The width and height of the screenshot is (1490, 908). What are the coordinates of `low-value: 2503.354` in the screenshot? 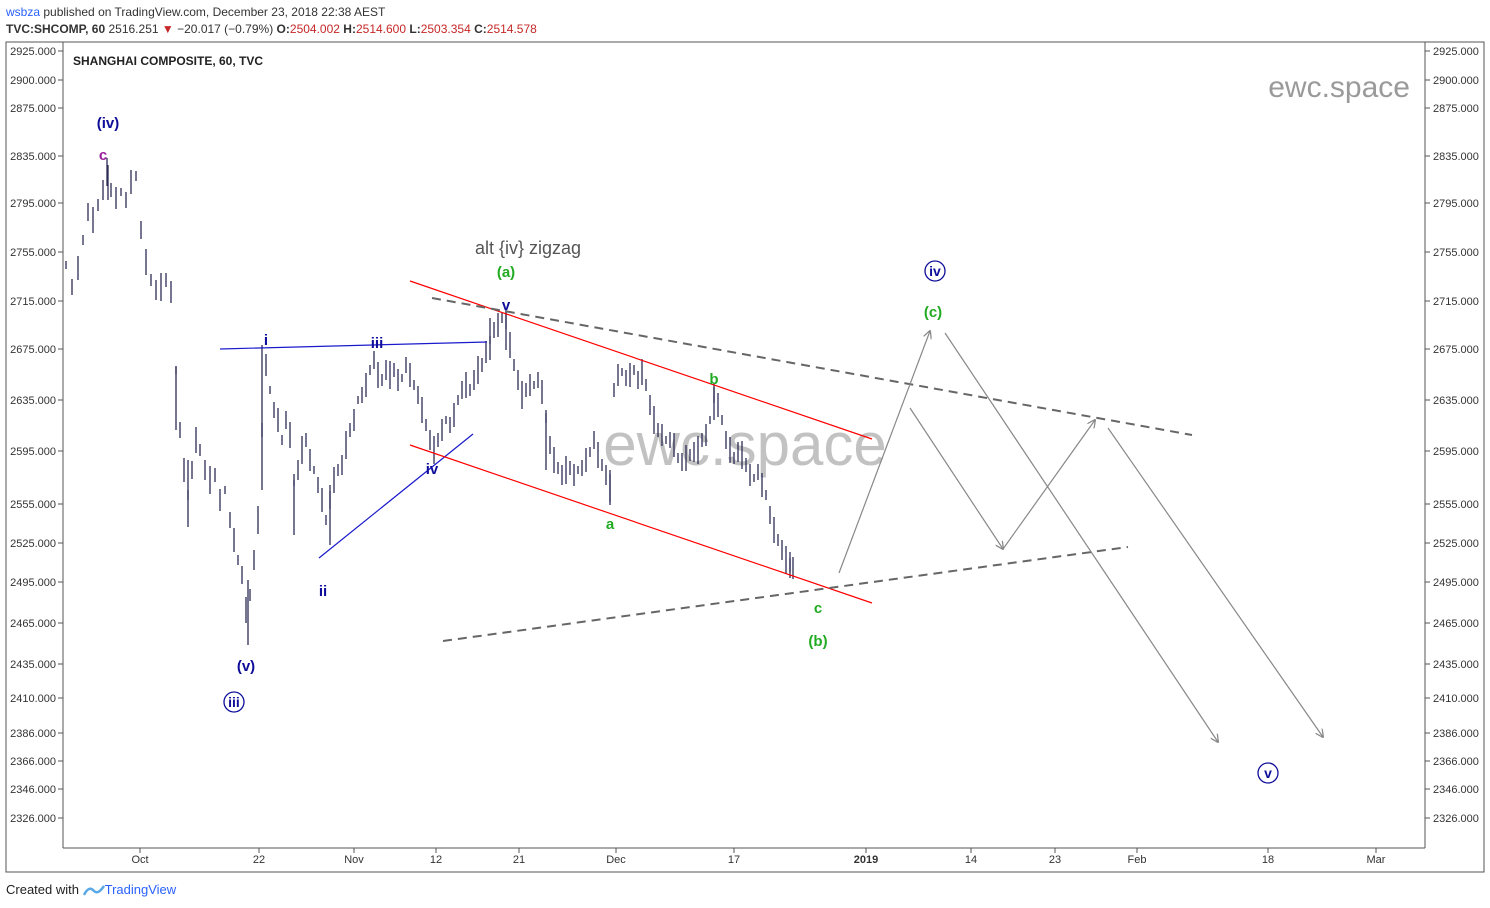 It's located at (445, 29).